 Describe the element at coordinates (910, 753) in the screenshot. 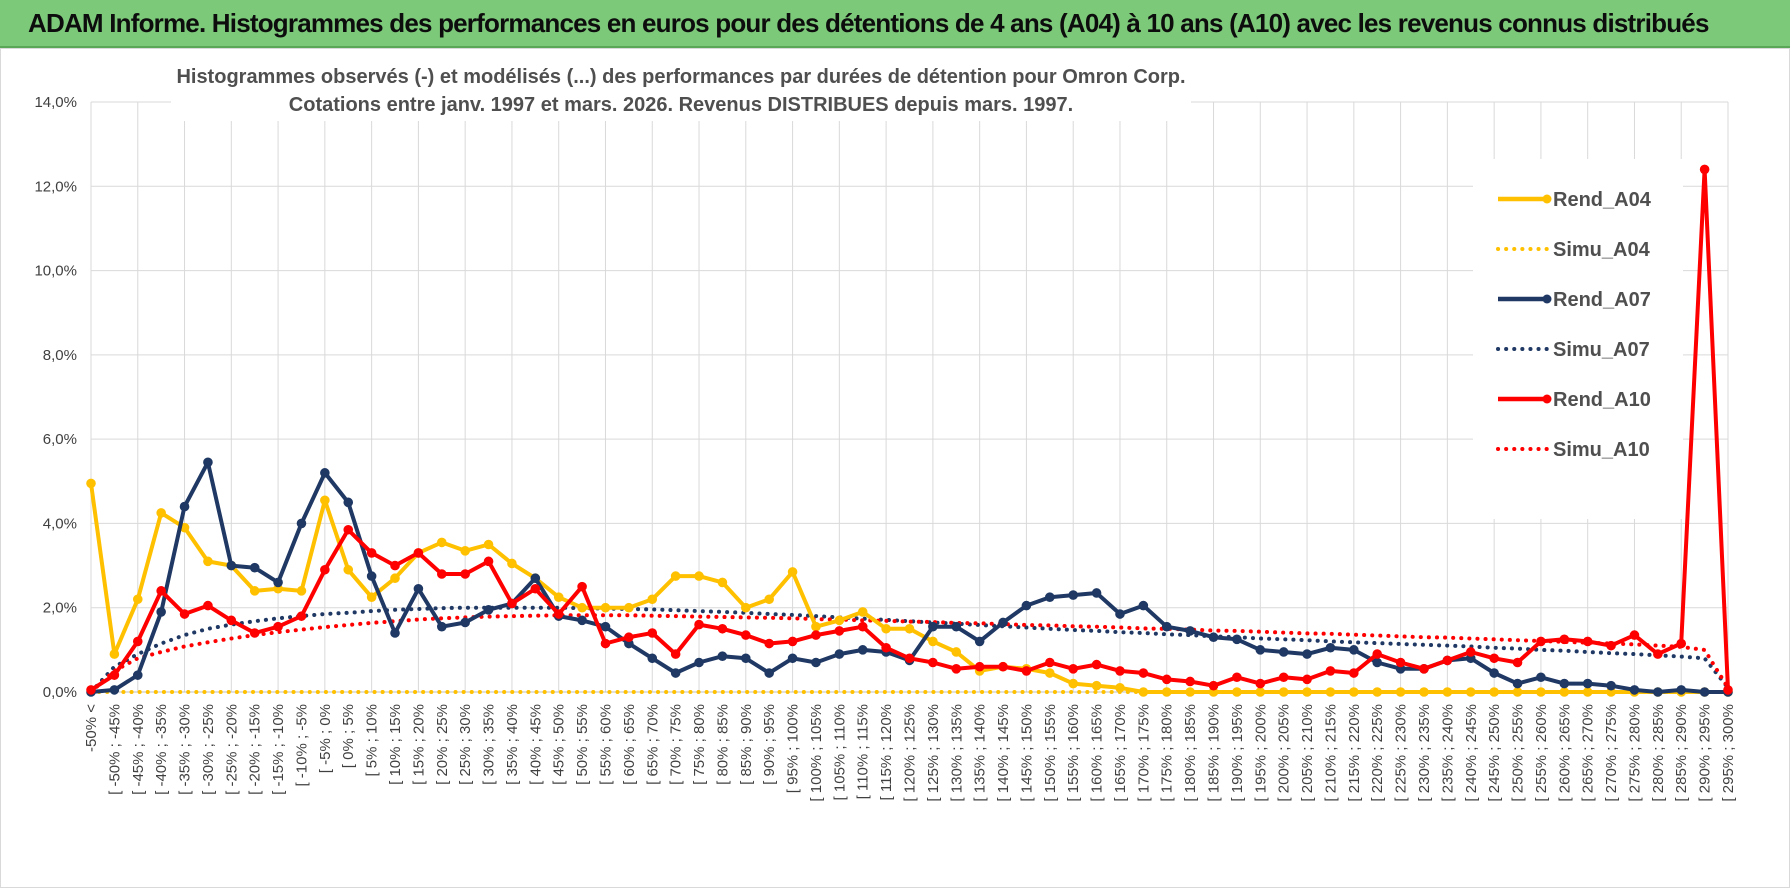

I see `x-tick-label: [ 120% ; 125%` at that location.